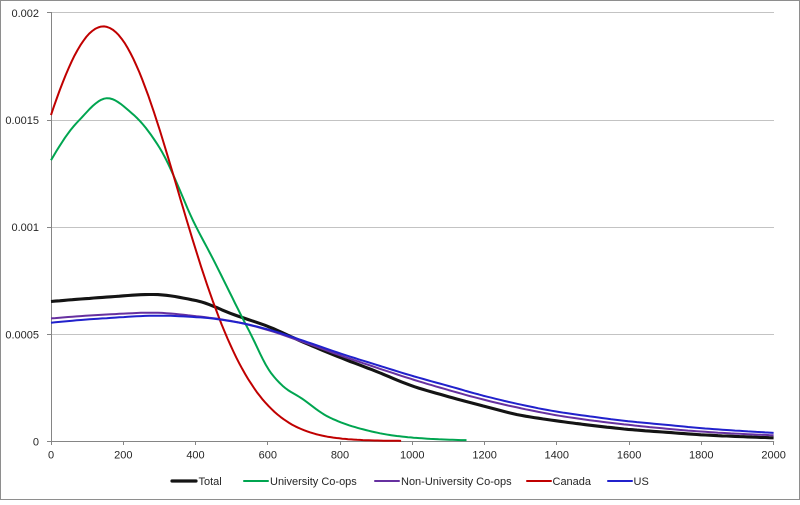 This screenshot has height=505, width=800. I want to click on svg-text: 2000, so click(773, 456).